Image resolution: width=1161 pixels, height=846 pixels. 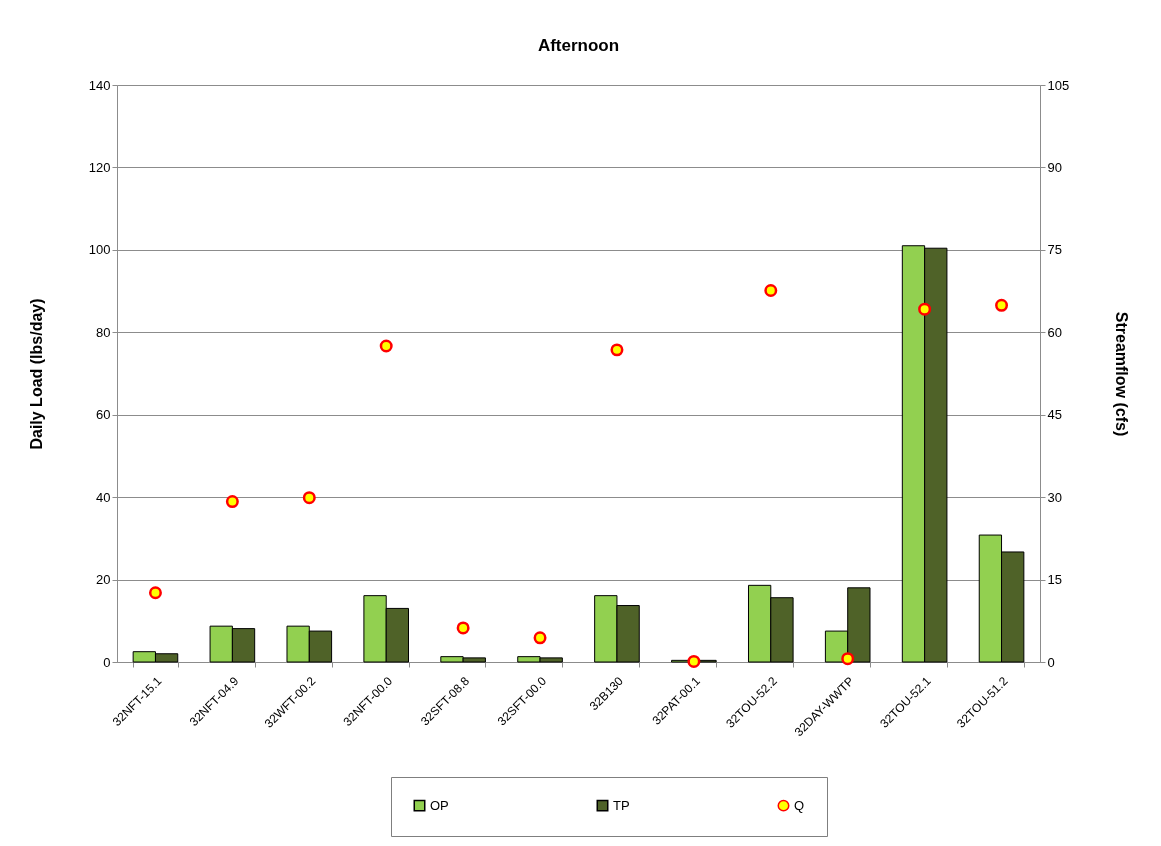 What do you see at coordinates (1051, 662) in the screenshot?
I see `y2-tick-label: 0` at bounding box center [1051, 662].